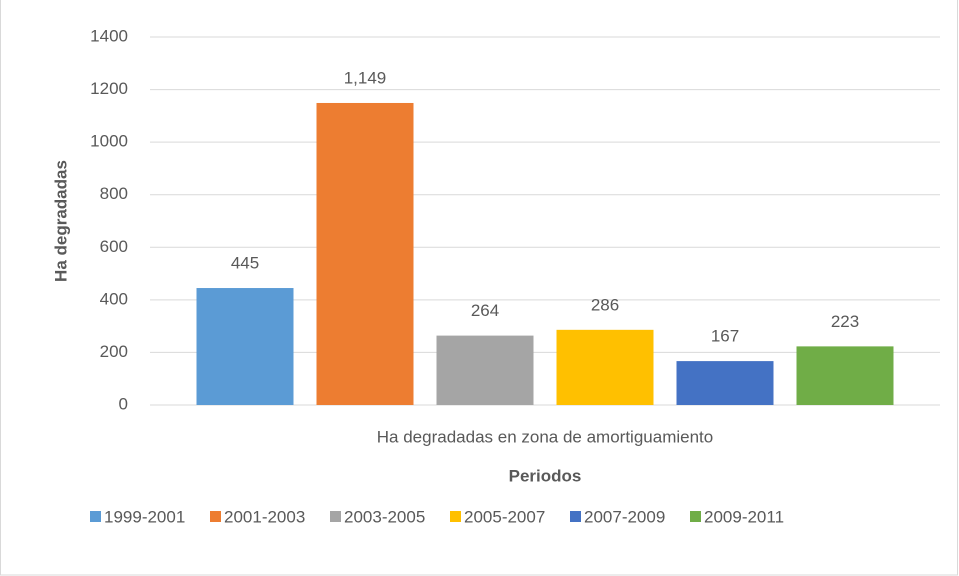 This screenshot has height=576, width=959. What do you see at coordinates (545, 436) in the screenshot?
I see `x-tick-label: Ha degradadas en zona de amortiguamiento` at bounding box center [545, 436].